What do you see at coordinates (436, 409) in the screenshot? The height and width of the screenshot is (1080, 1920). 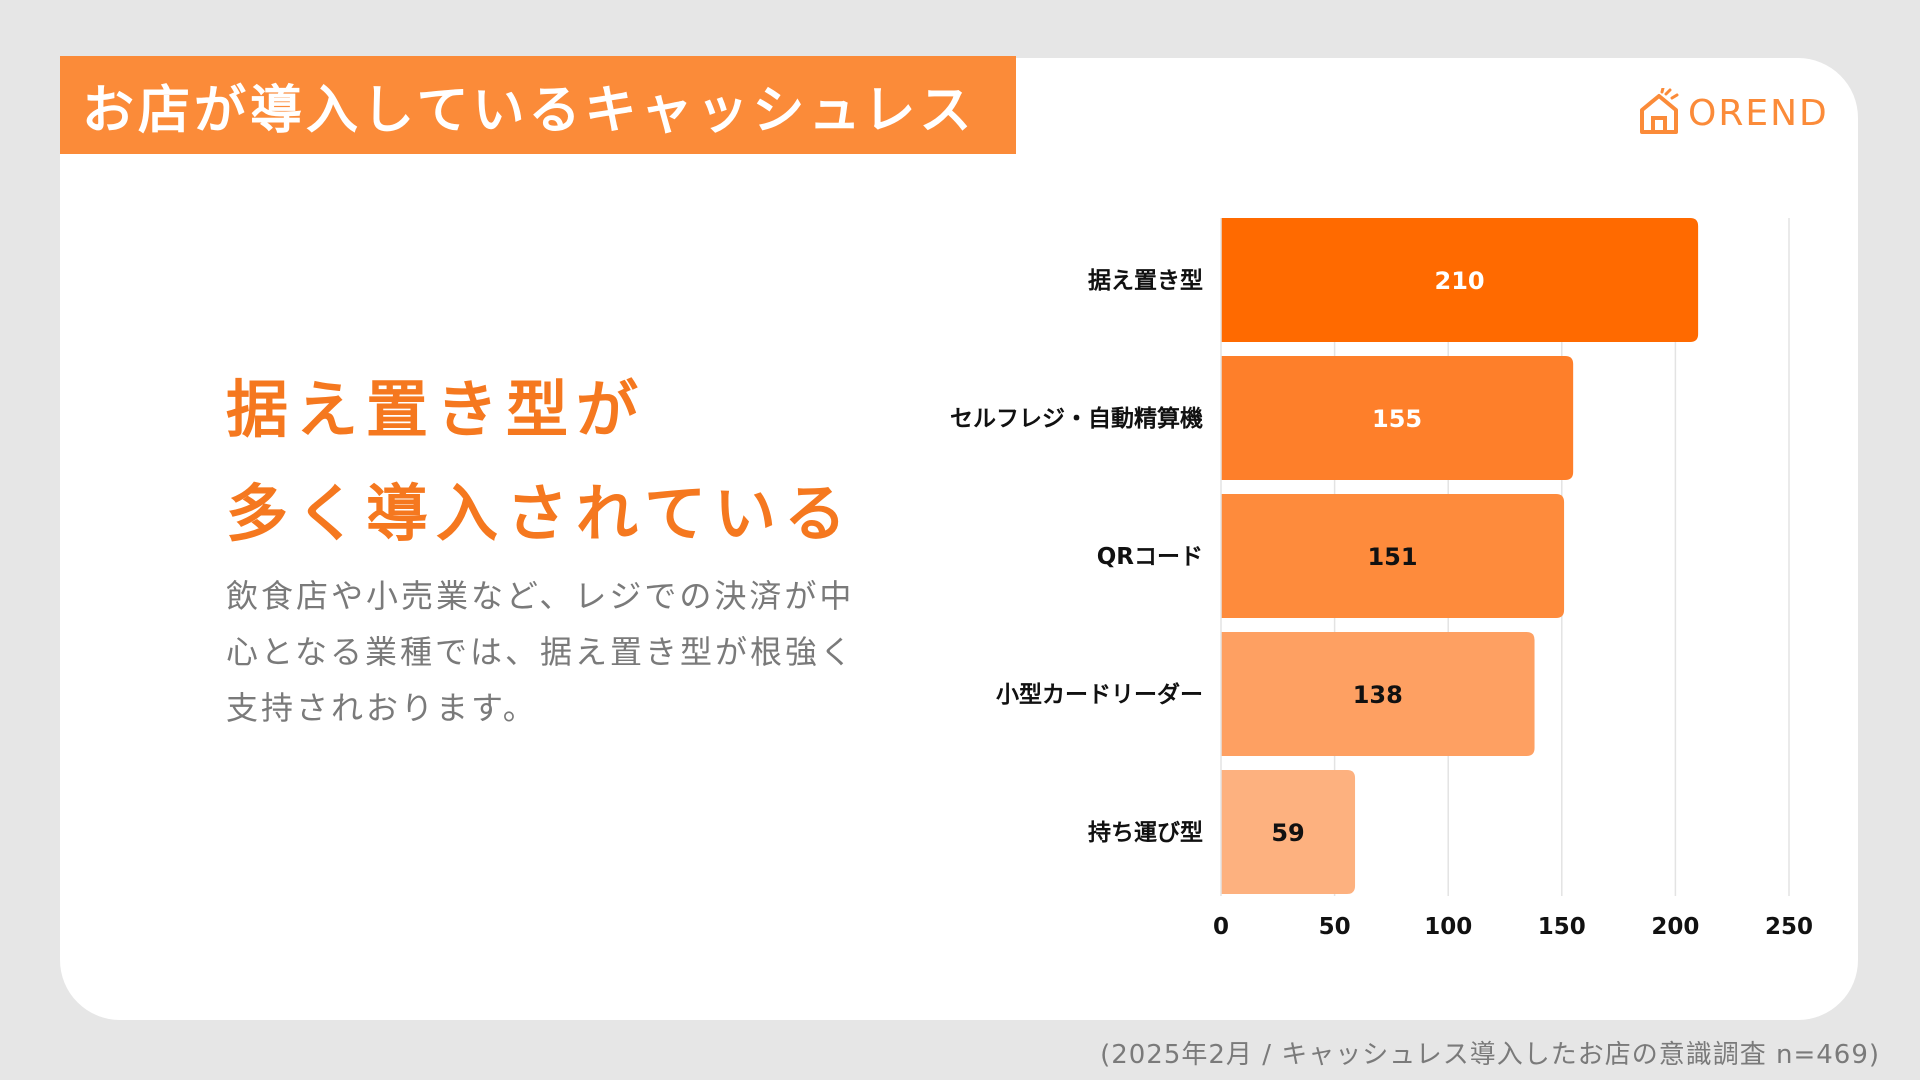 I see `headline-line-1: 据え置き型が` at bounding box center [436, 409].